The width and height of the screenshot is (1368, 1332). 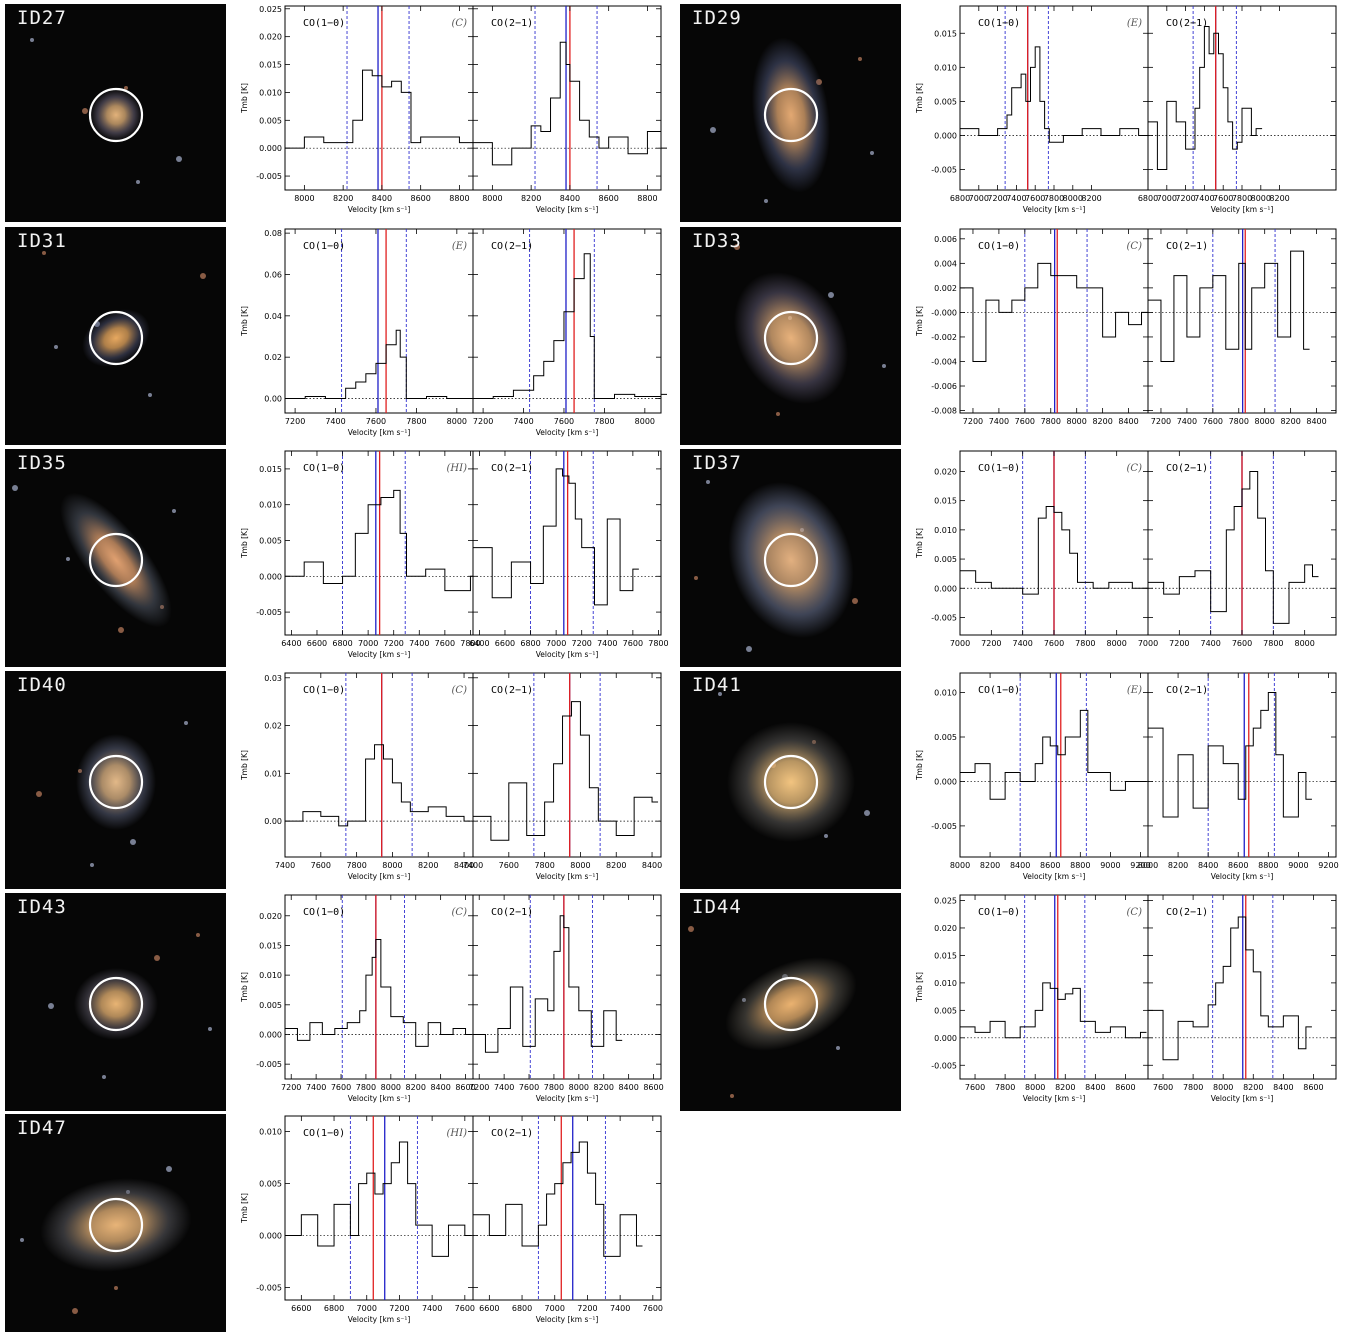 What do you see at coordinates (717, 685) in the screenshot?
I see `galaxy-id-label: ID41` at bounding box center [717, 685].